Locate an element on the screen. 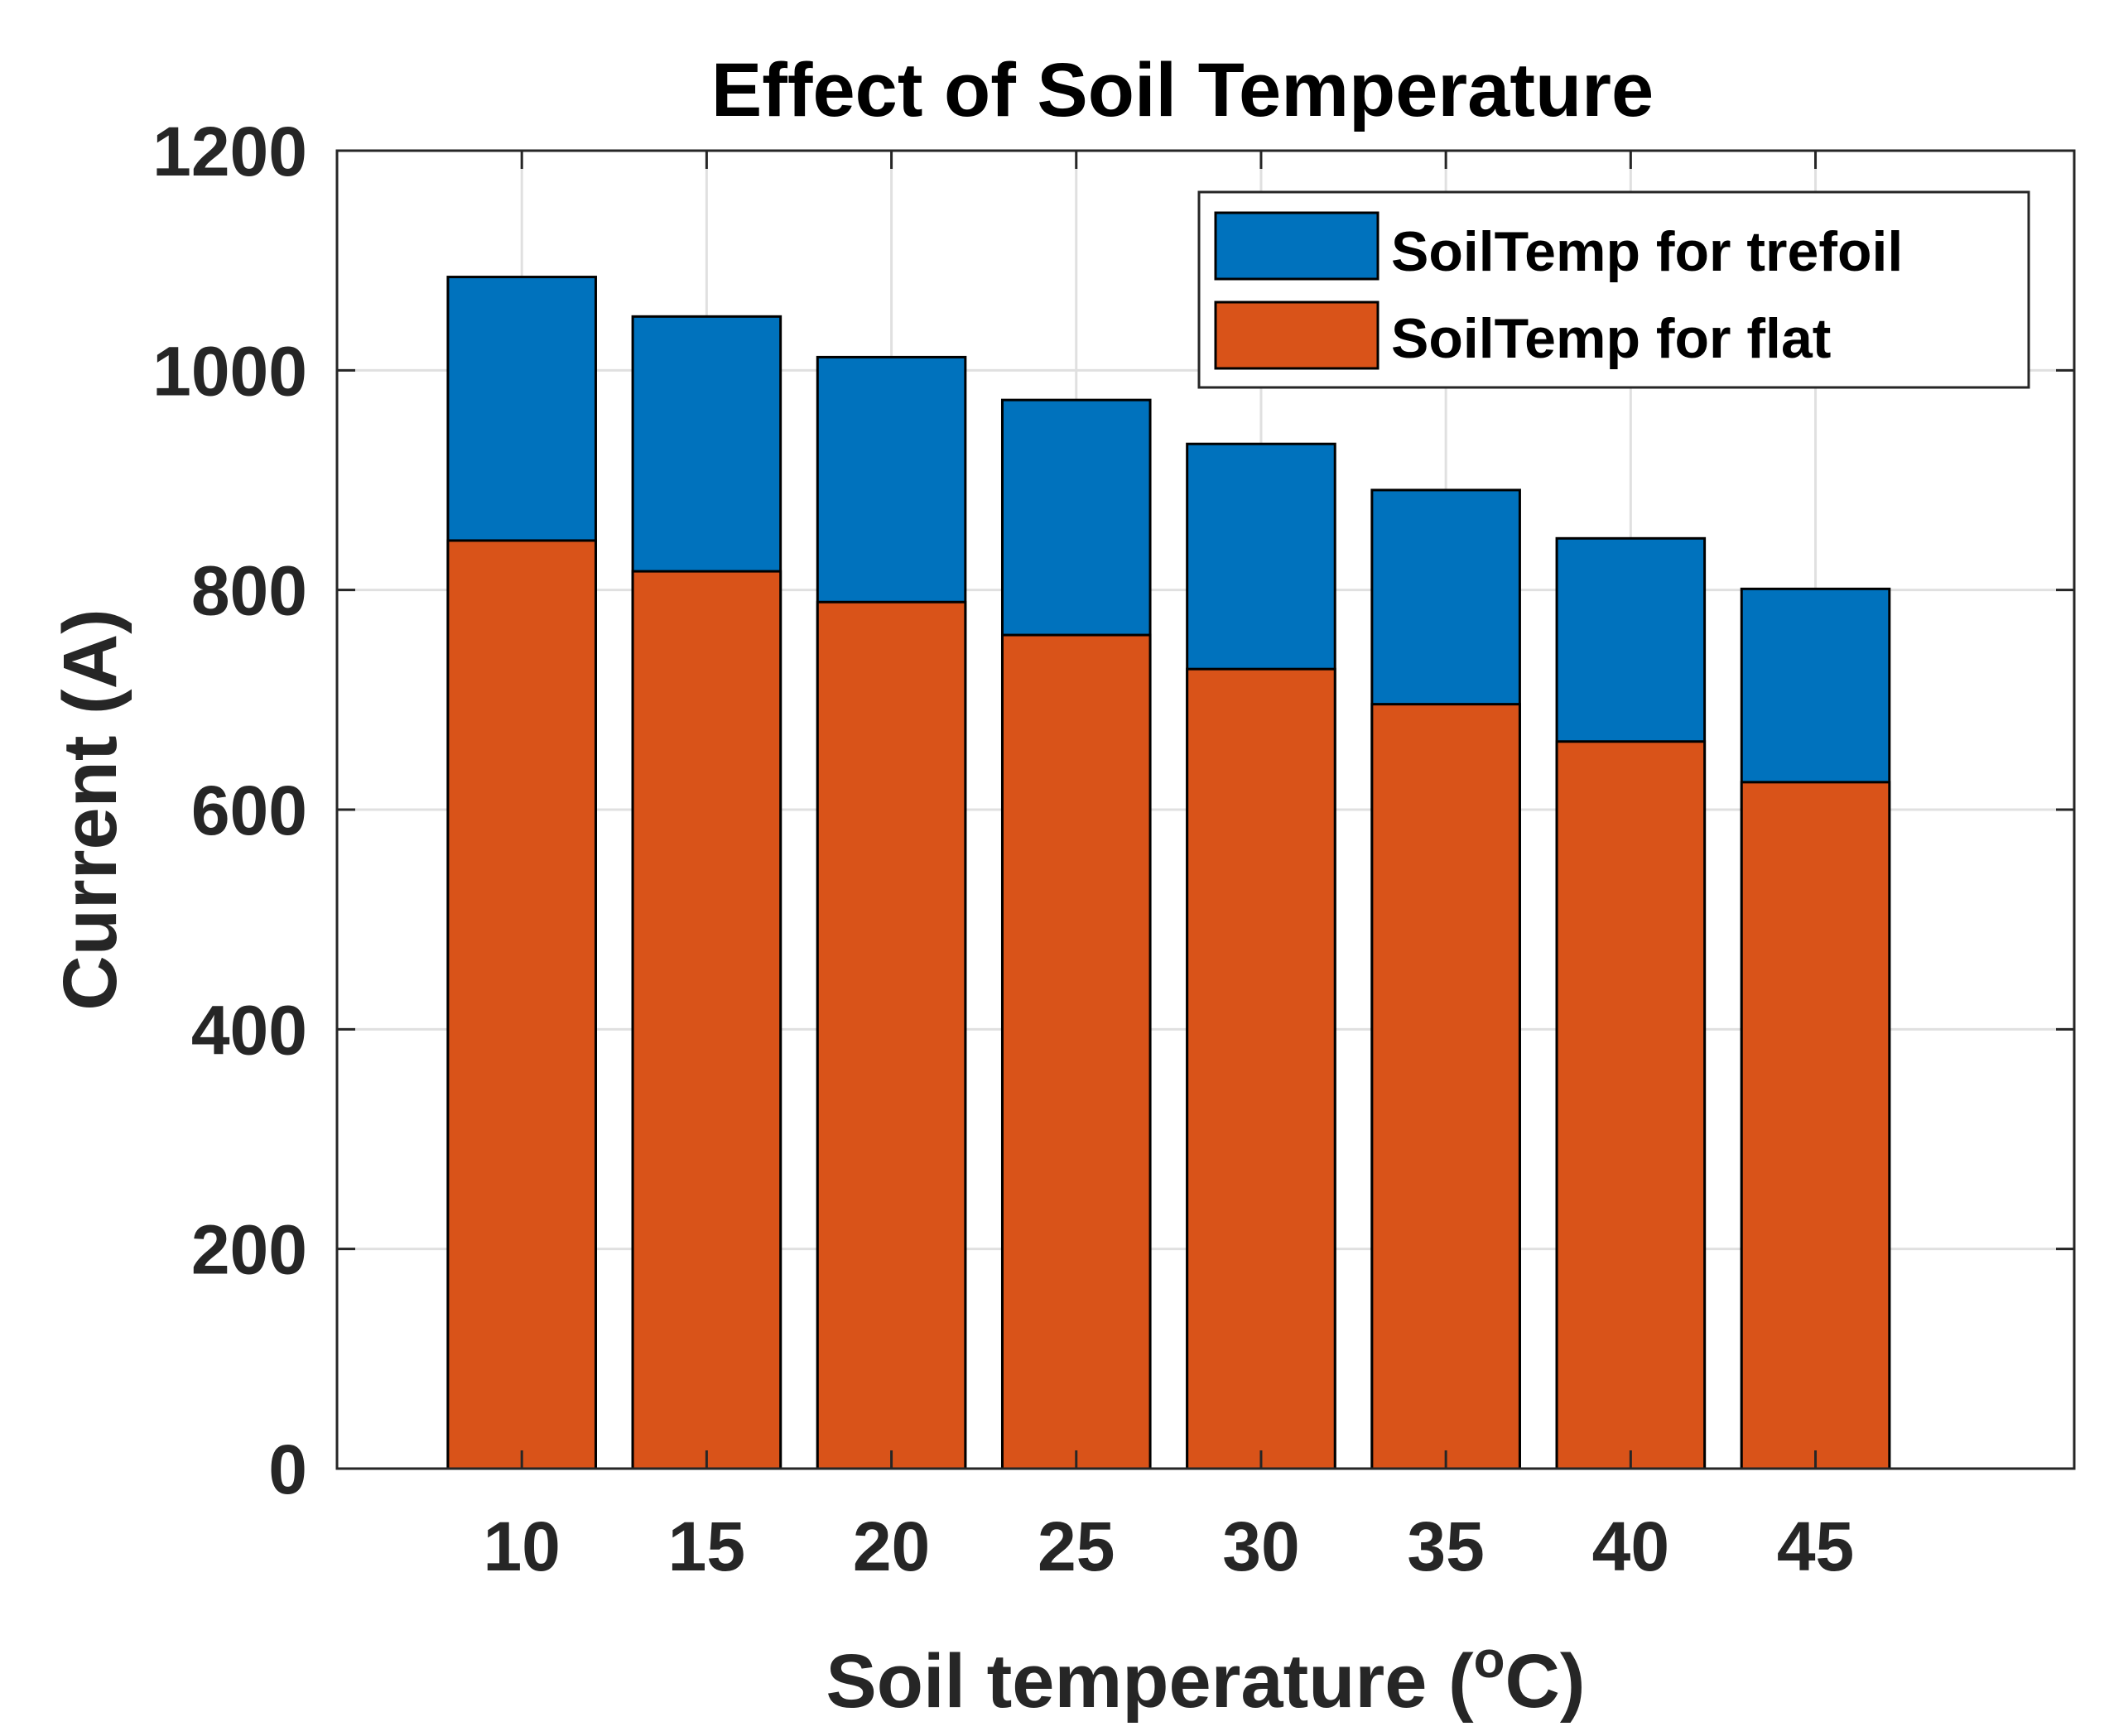 Image resolution: width=2109 pixels, height=1736 pixels. legend-label-flat: SoilTemp for flat is located at coordinates (1611, 338).